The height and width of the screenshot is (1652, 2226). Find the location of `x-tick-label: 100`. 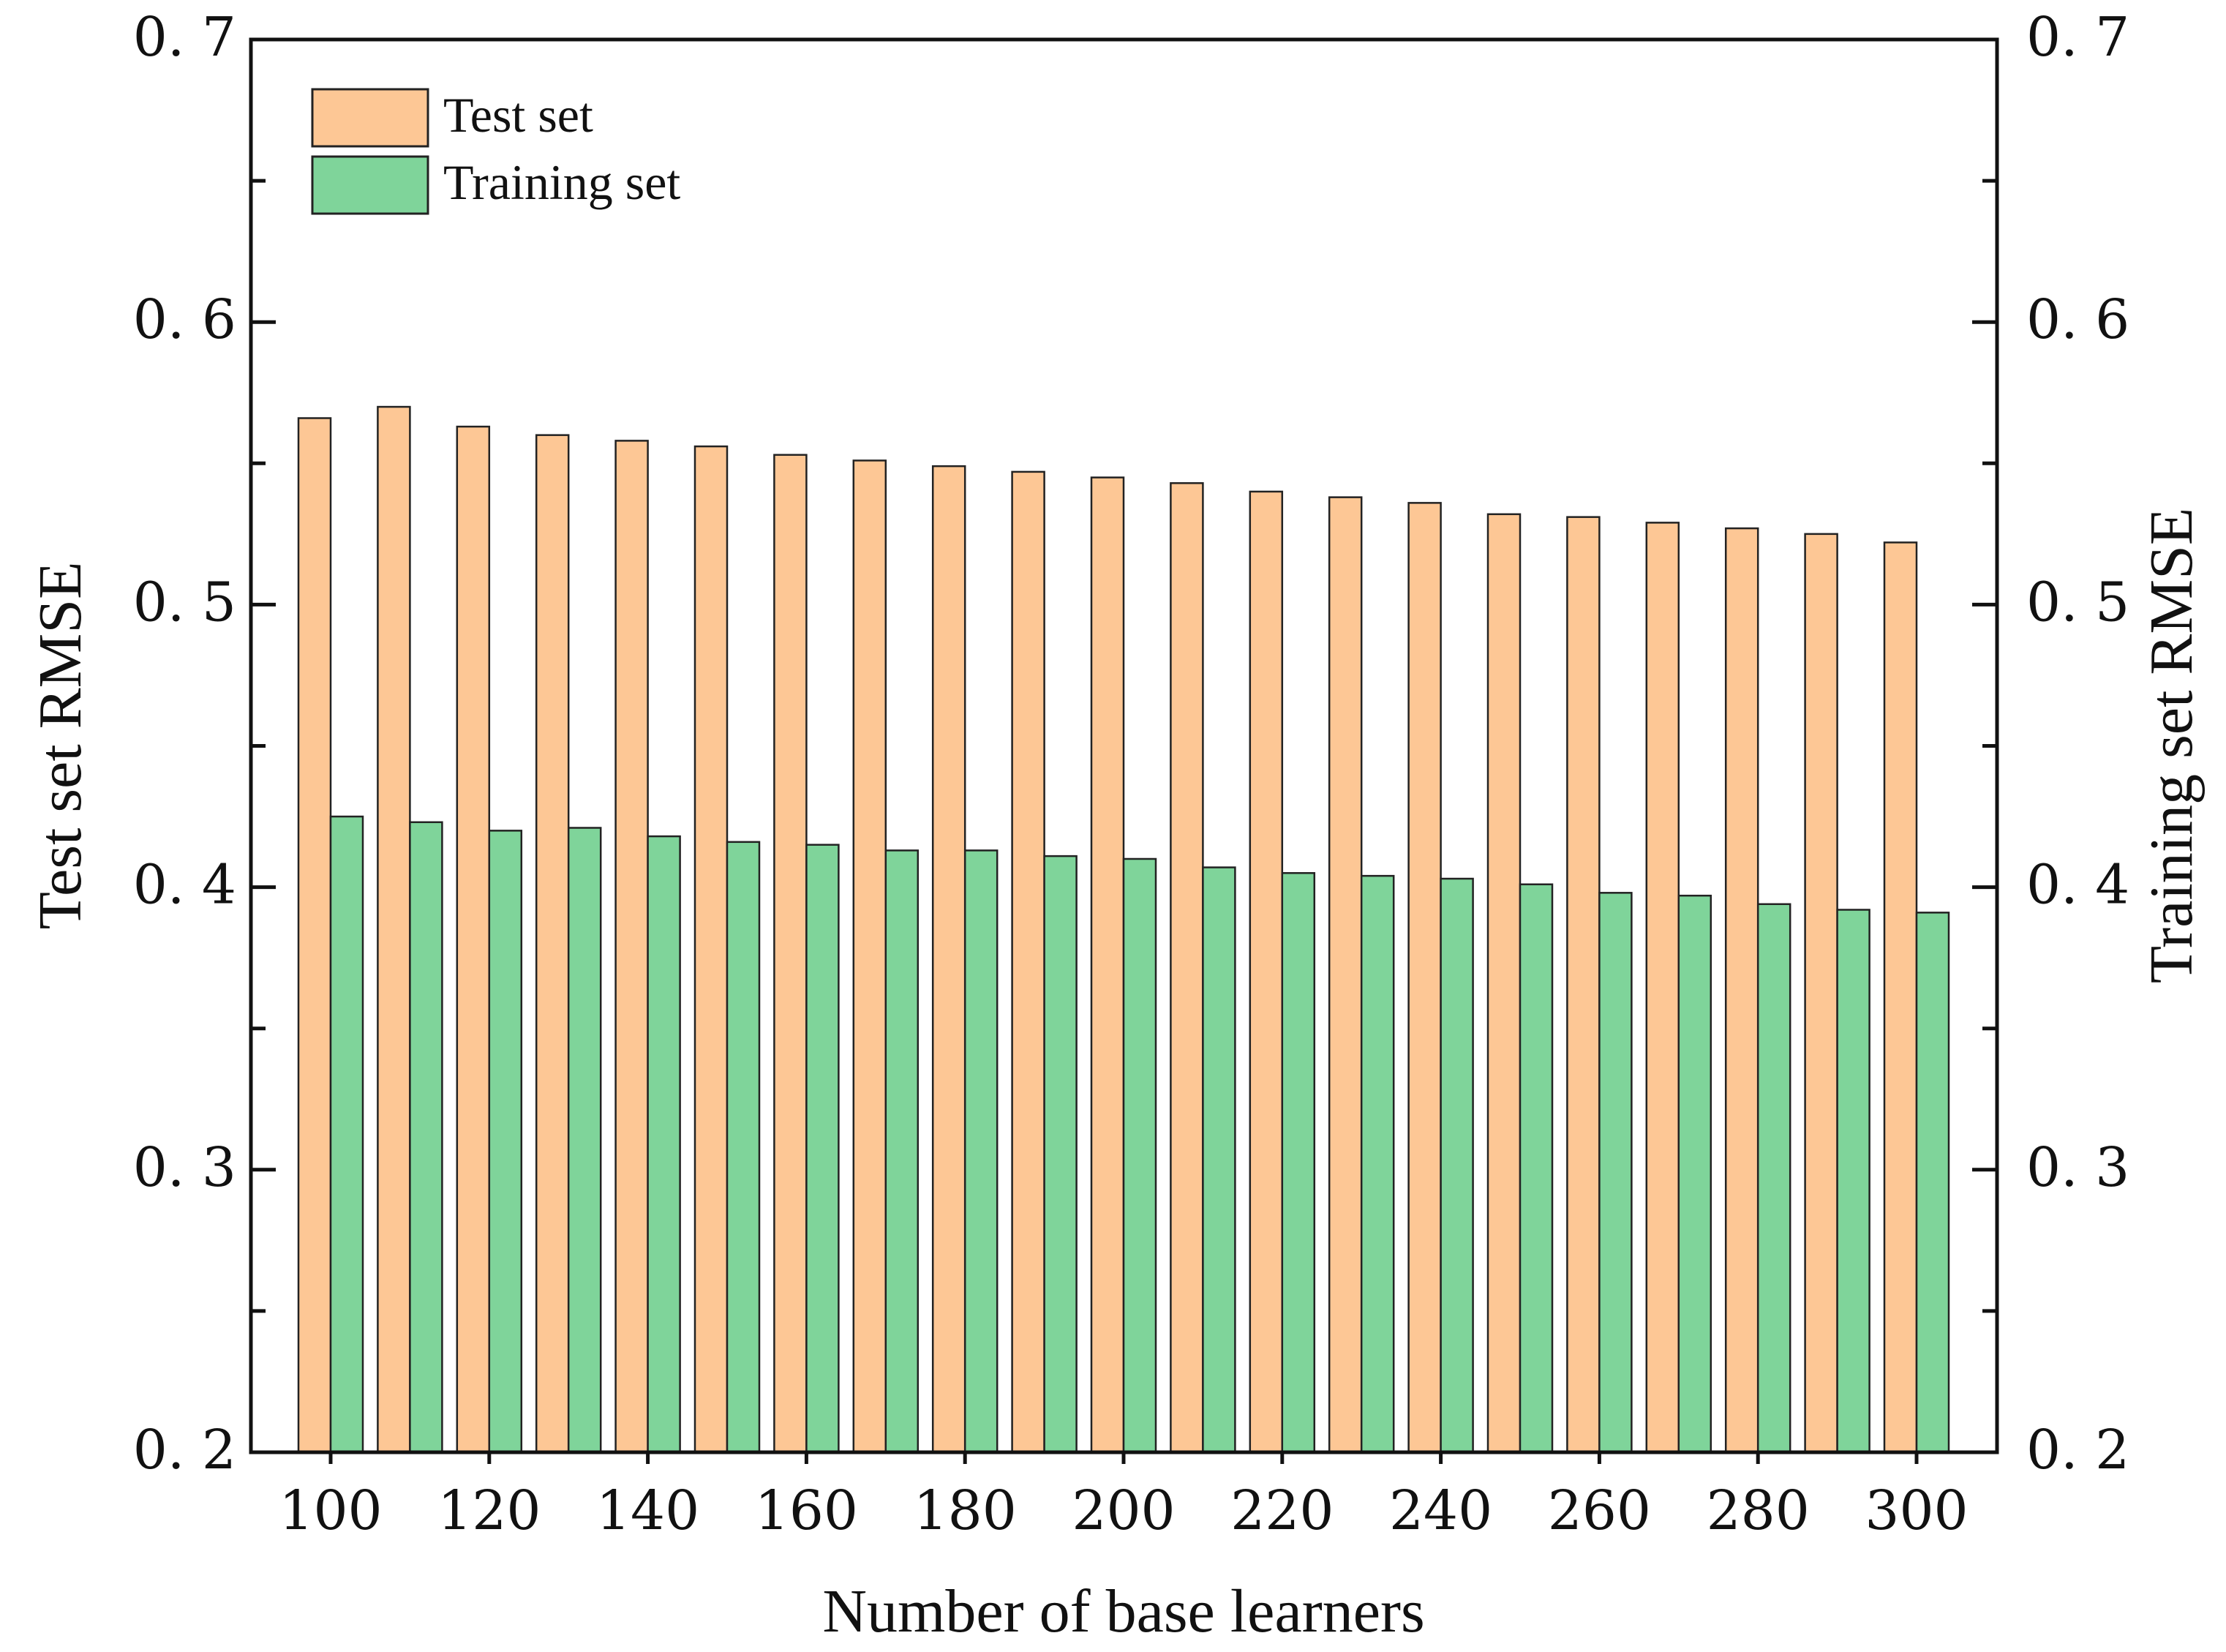

x-tick-label: 100 is located at coordinates (330, 1511).